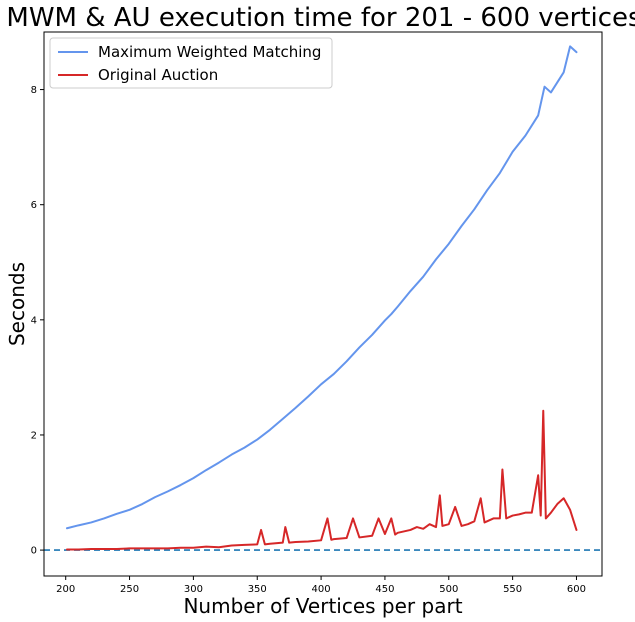 The width and height of the screenshot is (635, 622). What do you see at coordinates (129, 589) in the screenshot?
I see `x-tick-label: 250` at bounding box center [129, 589].